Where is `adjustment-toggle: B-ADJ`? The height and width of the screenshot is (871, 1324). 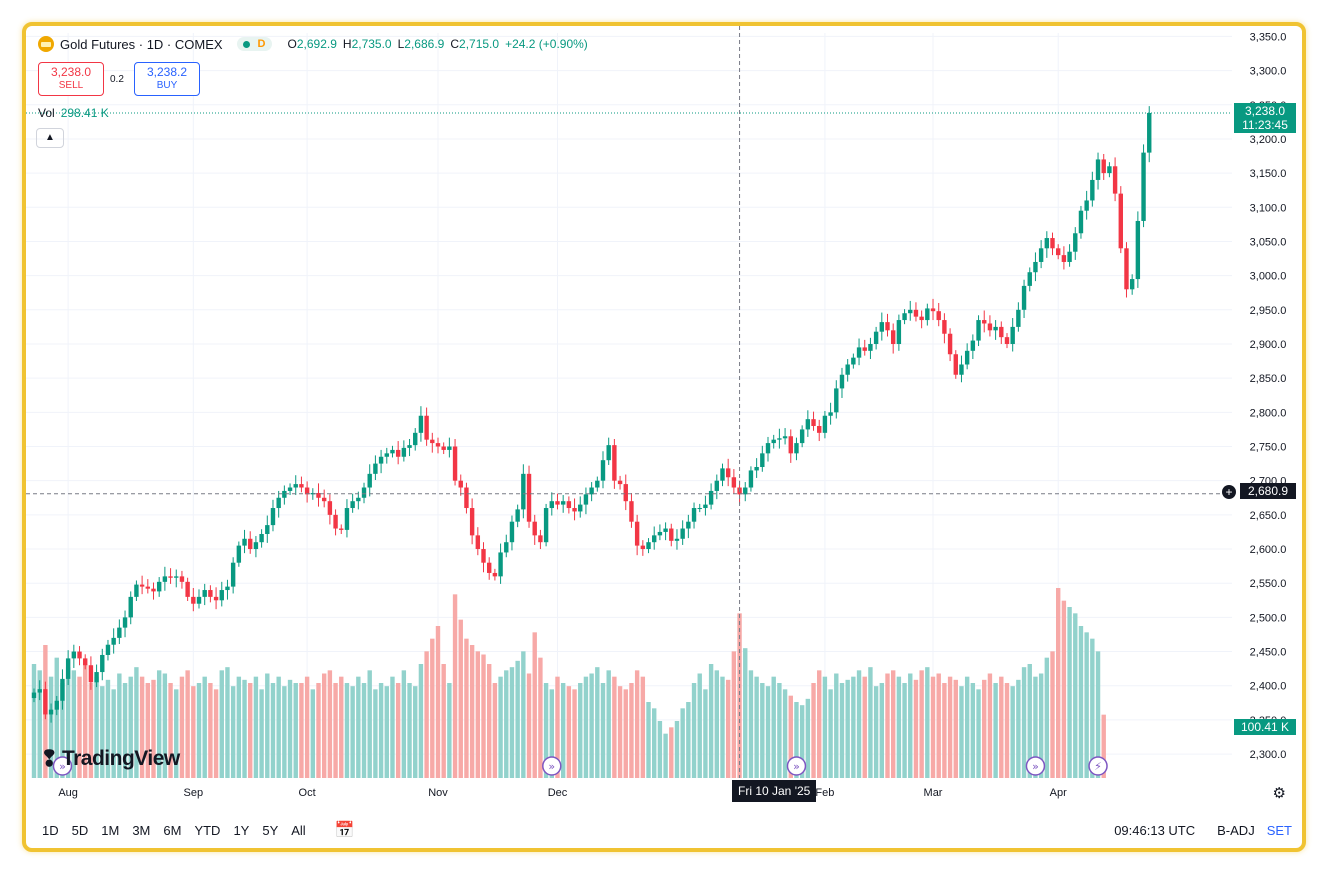
adjustment-toggle: B-ADJ is located at coordinates (1236, 830).